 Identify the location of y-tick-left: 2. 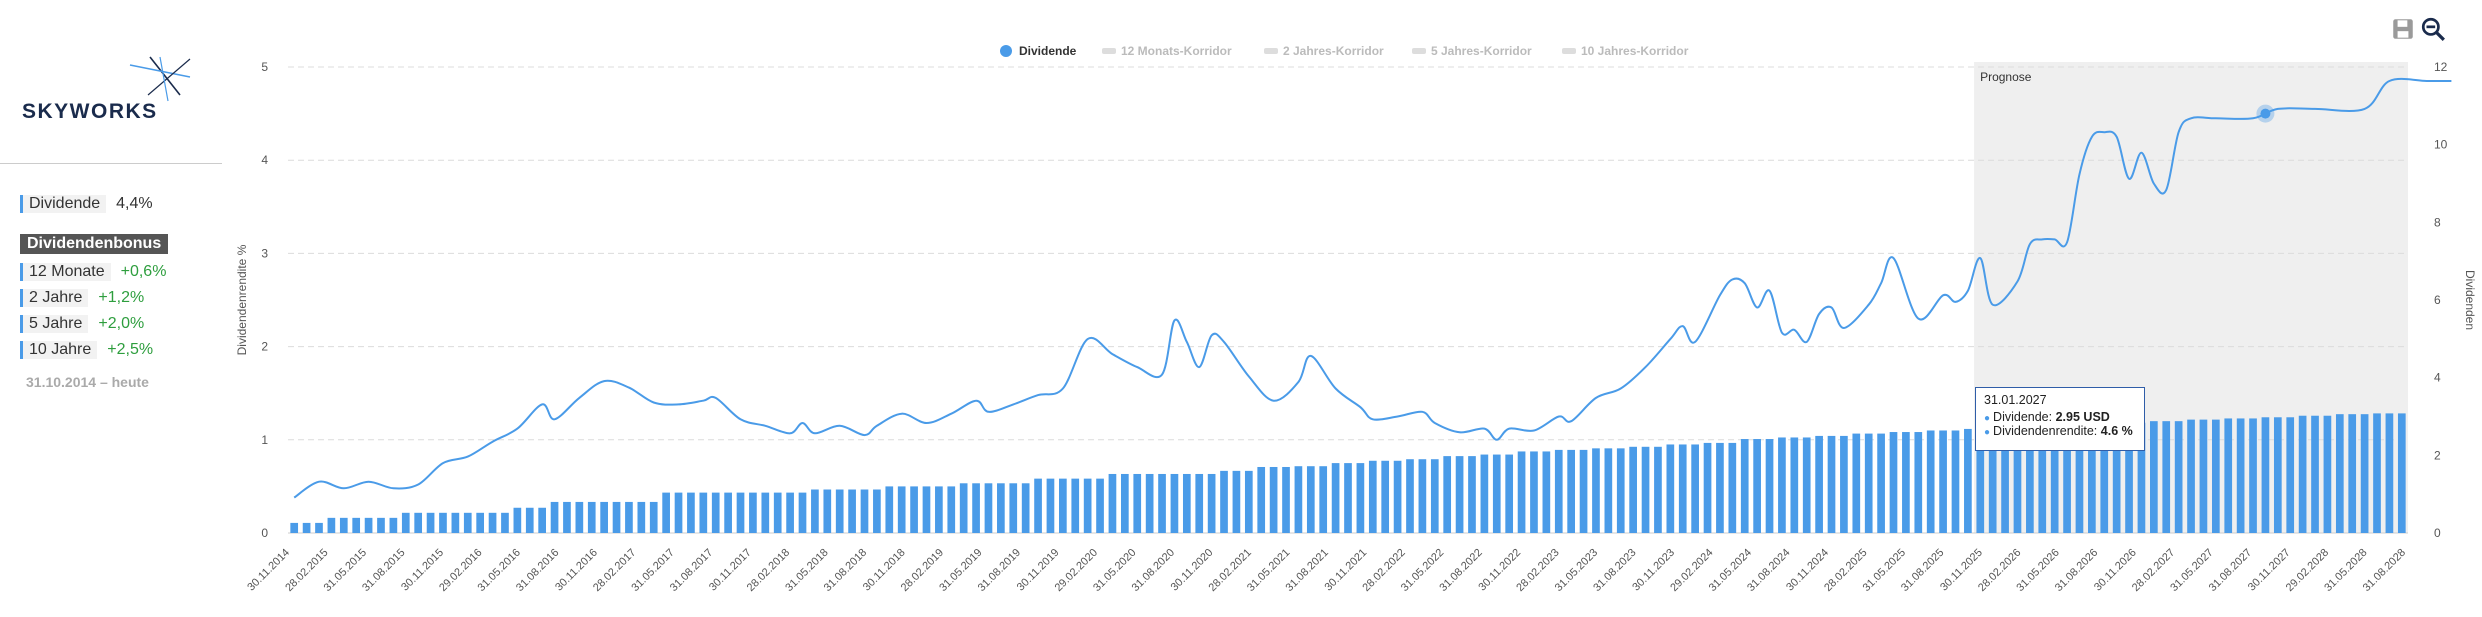
(264, 347).